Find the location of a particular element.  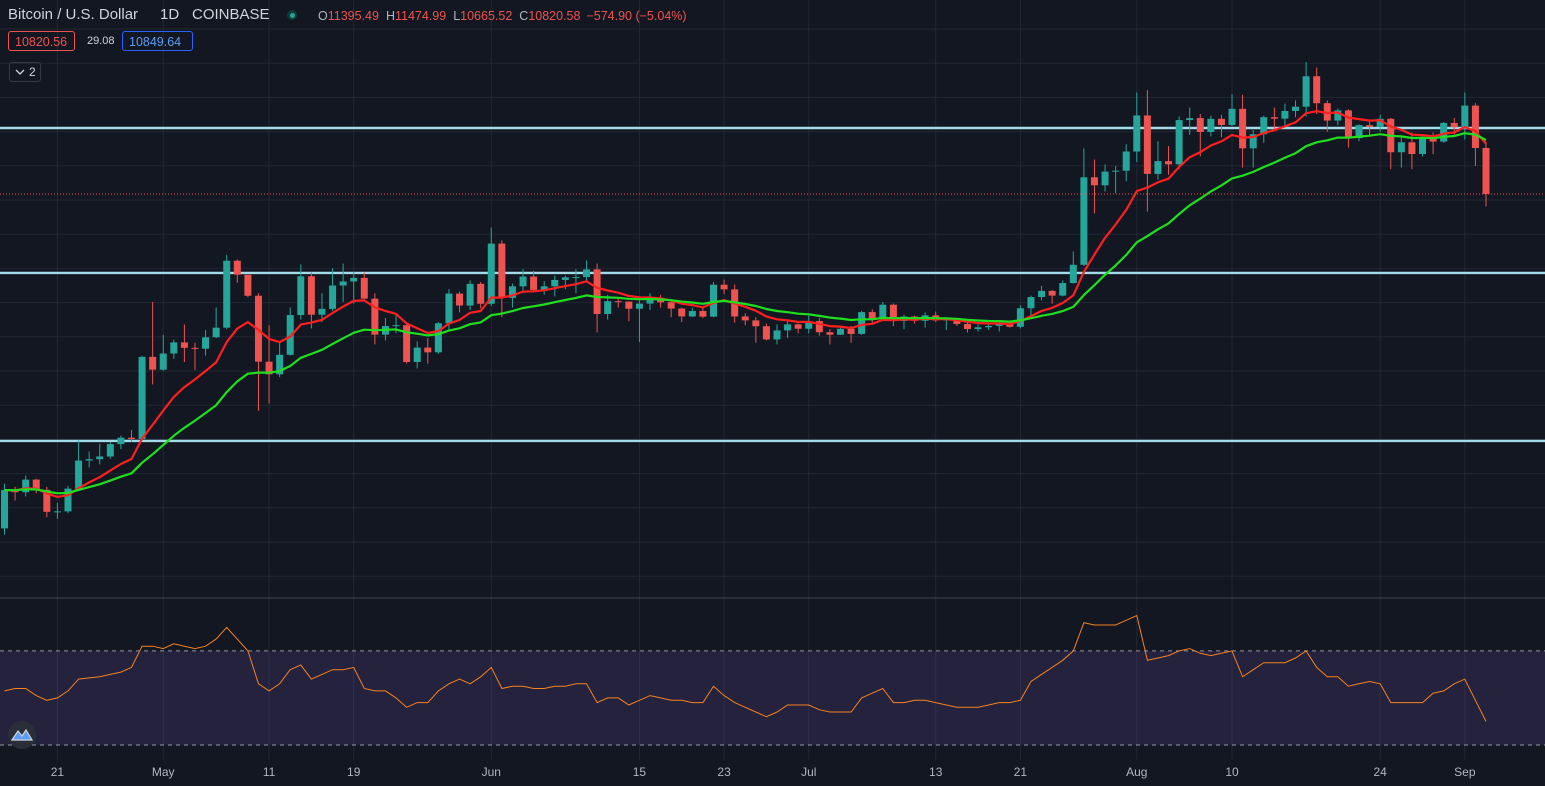

ohlc-value: 10820.58 is located at coordinates (554, 16).